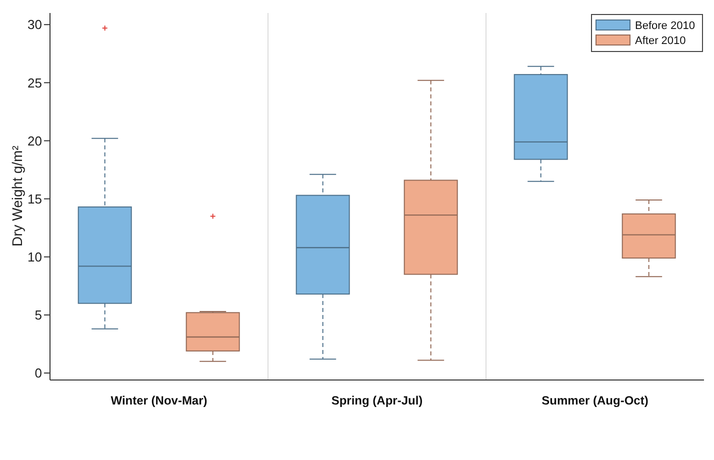 The height and width of the screenshot is (460, 714). Describe the element at coordinates (35, 198) in the screenshot. I see `y-tick-label: 15` at that location.